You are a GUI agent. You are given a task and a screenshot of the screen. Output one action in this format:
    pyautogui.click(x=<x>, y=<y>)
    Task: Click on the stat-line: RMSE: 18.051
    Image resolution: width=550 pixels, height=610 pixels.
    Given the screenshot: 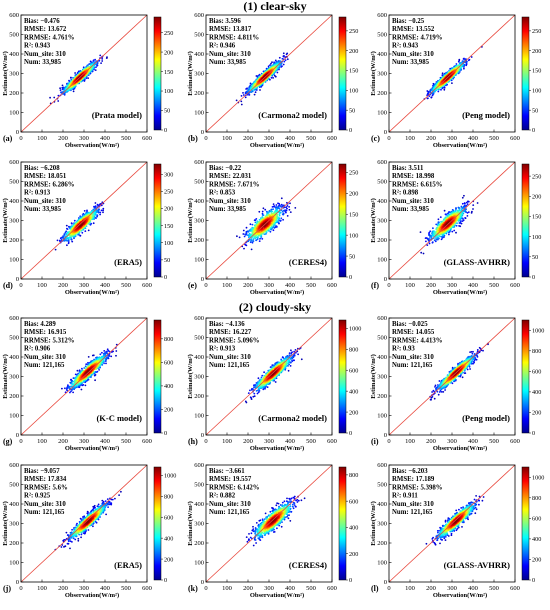 What is the action you would take?
    pyautogui.click(x=45, y=176)
    